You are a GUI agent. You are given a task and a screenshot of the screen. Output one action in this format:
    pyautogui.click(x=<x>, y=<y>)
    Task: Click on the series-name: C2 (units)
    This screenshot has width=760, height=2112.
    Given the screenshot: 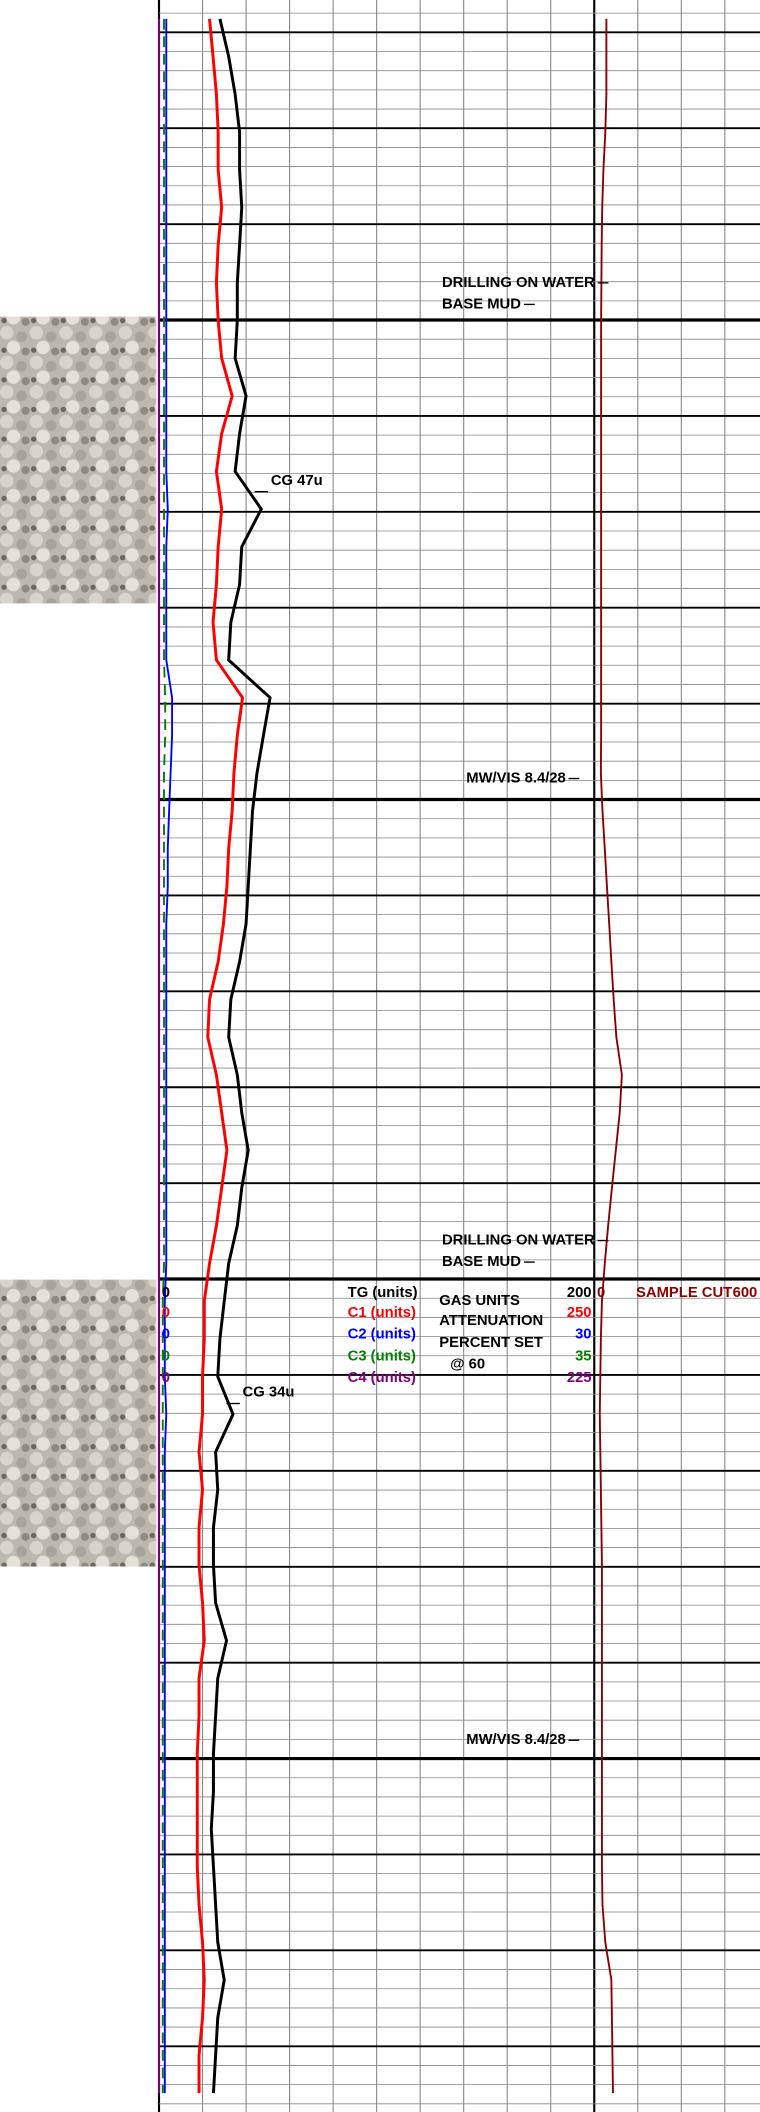 What is the action you would take?
    pyautogui.click(x=382, y=1335)
    